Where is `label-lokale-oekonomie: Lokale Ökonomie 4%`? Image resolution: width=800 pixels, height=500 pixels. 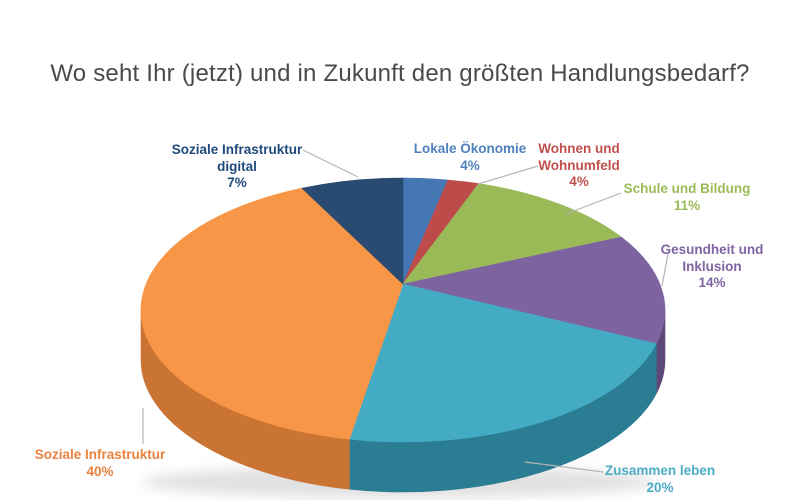 label-lokale-oekonomie: Lokale Ökonomie 4% is located at coordinates (470, 157).